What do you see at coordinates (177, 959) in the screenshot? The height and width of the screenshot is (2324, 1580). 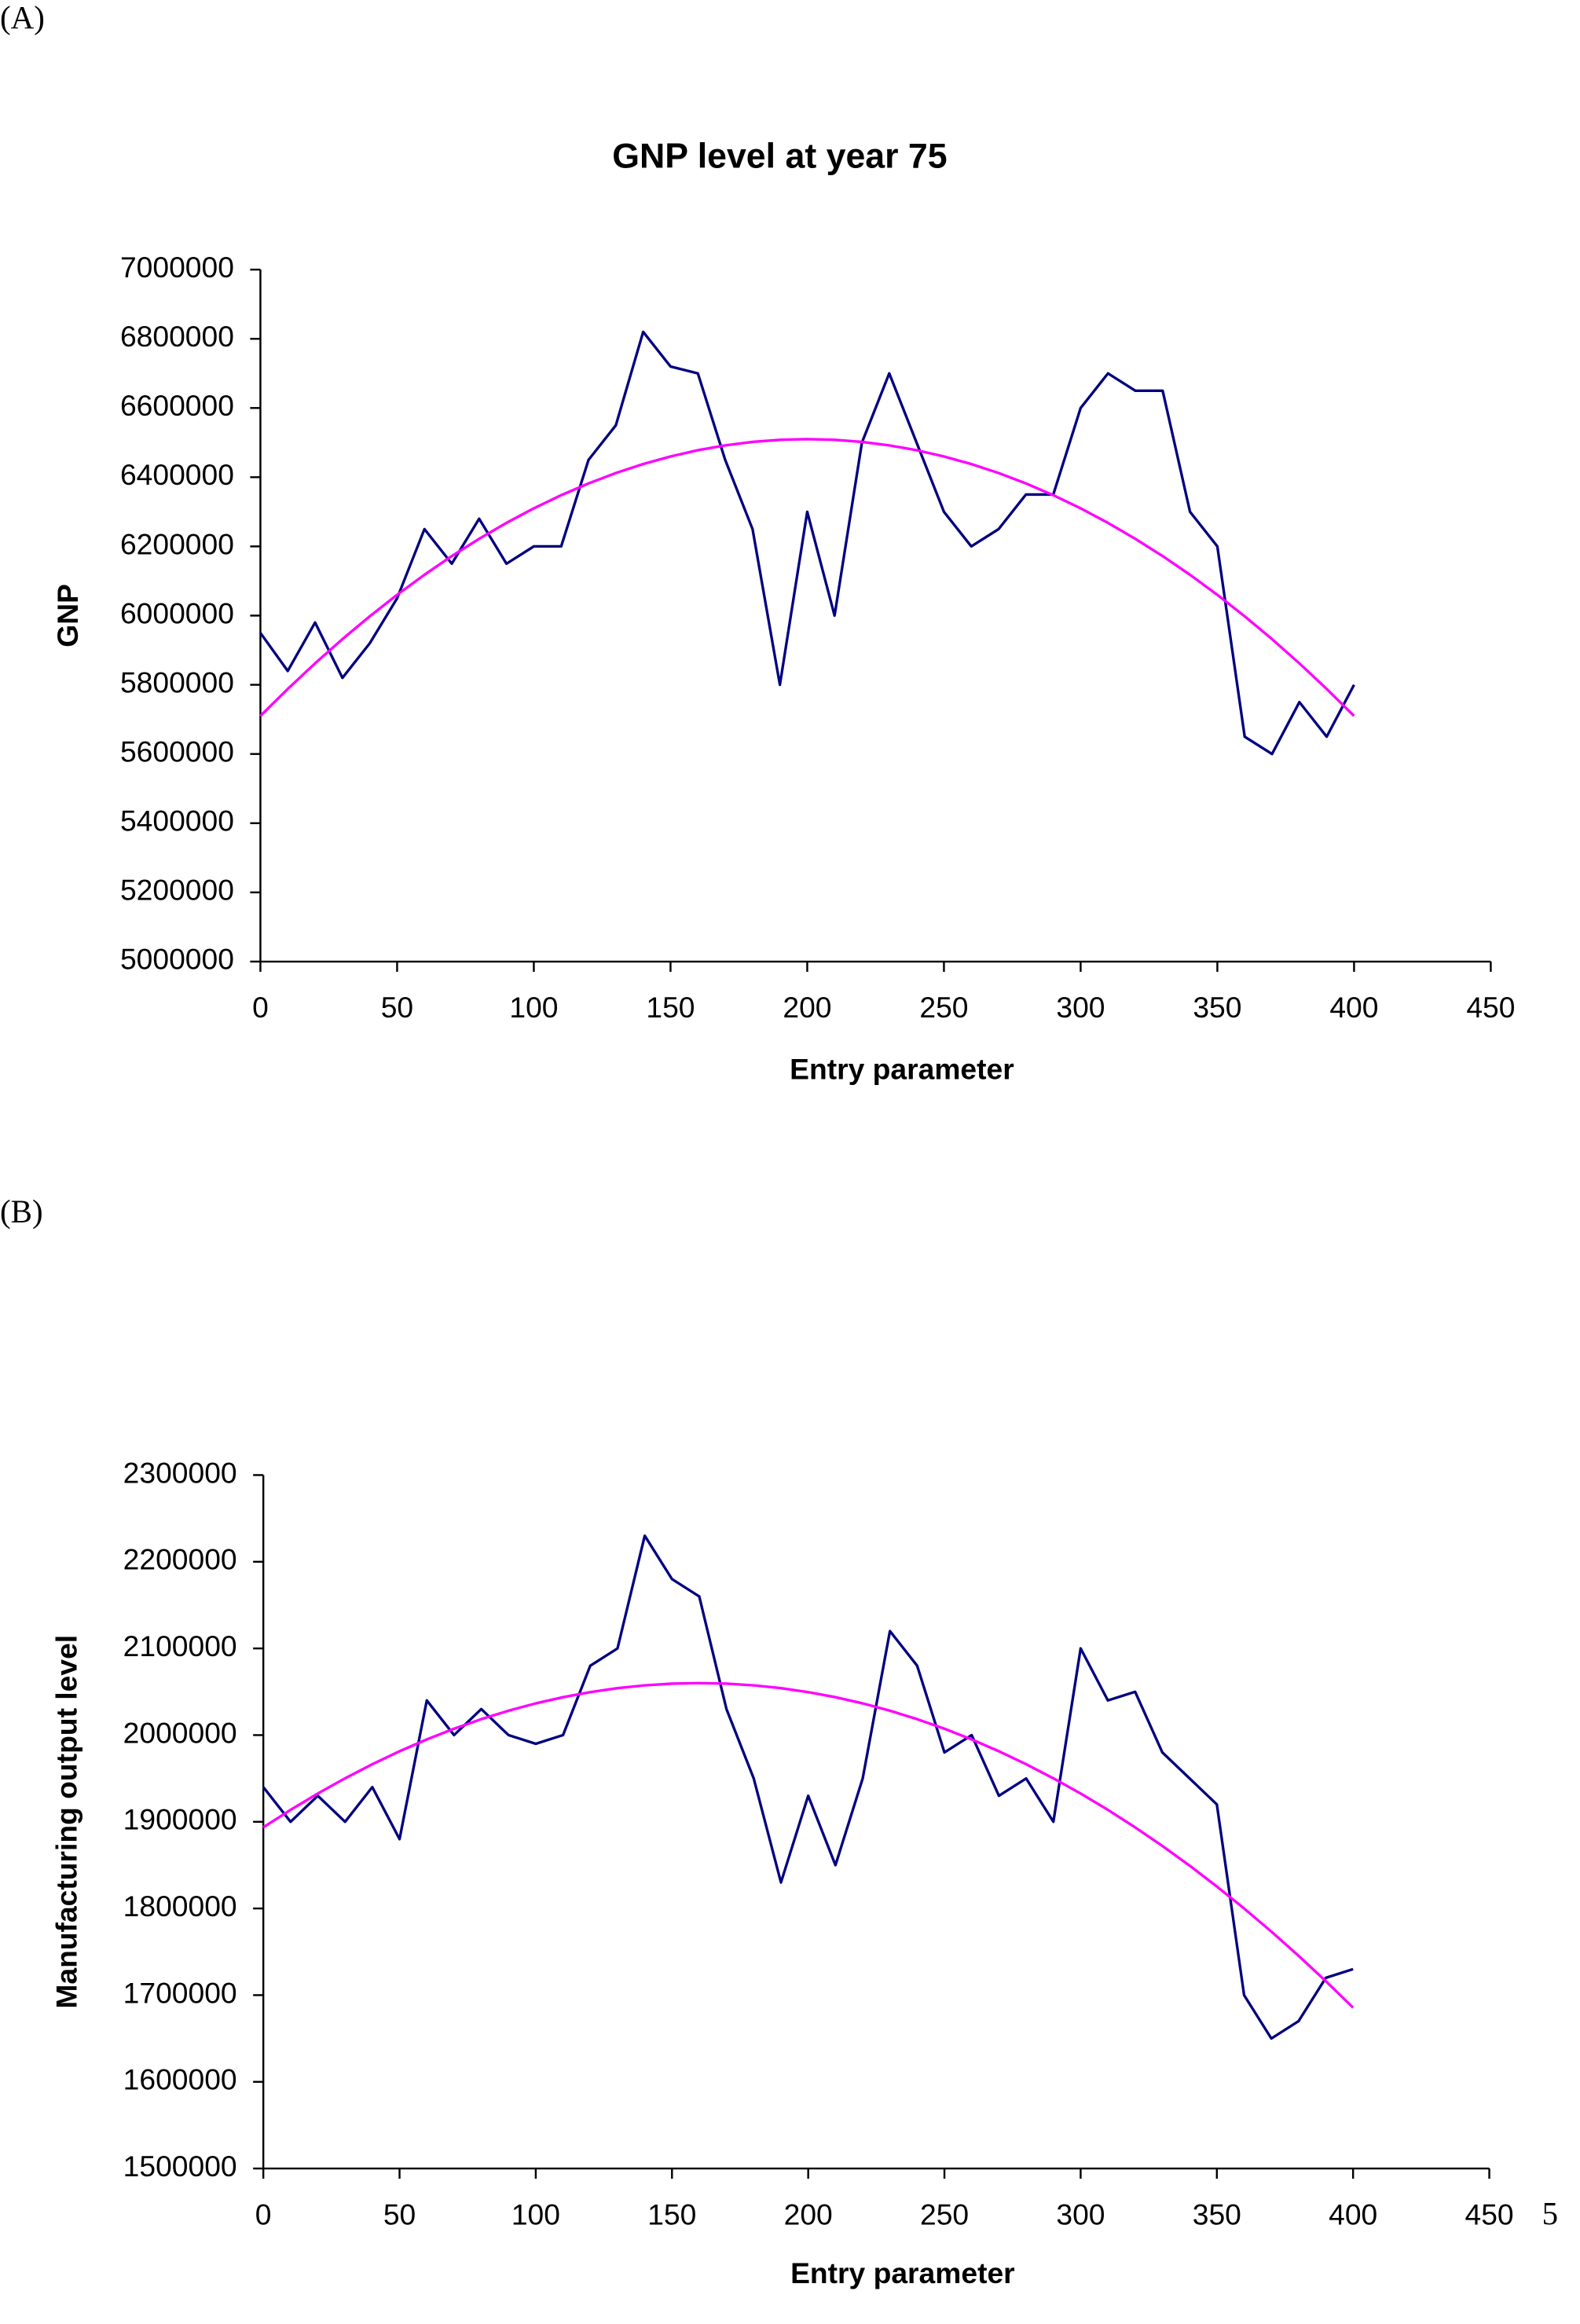 I see `y-tick-label: 5000000` at bounding box center [177, 959].